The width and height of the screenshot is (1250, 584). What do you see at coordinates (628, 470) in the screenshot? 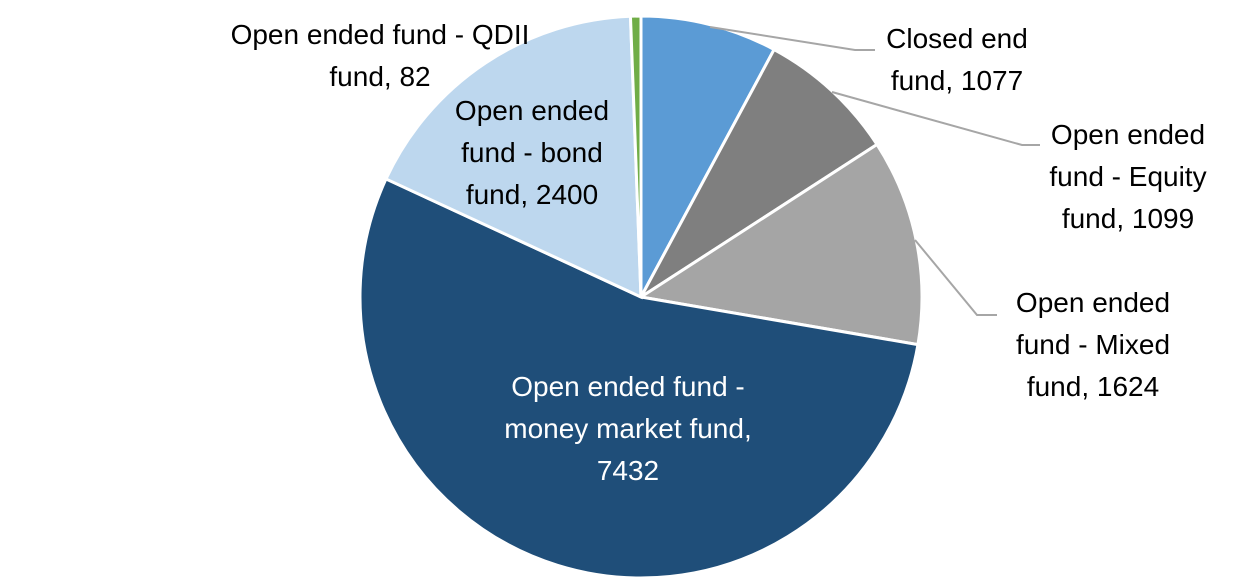
I see `value-label: 7432` at bounding box center [628, 470].